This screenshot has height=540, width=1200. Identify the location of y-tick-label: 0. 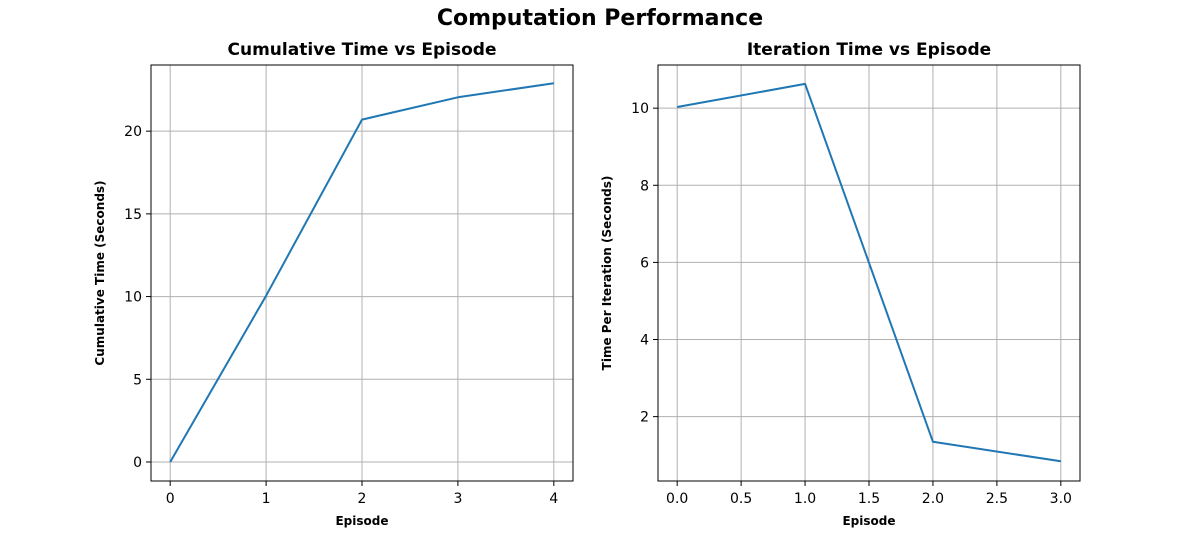
(137, 463).